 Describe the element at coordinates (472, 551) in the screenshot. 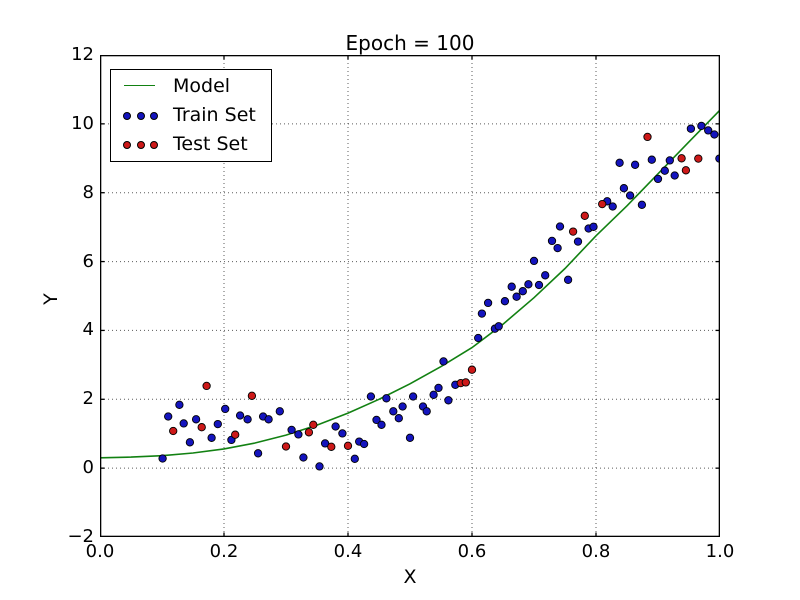

I see `x-tick-label: 0.6` at that location.